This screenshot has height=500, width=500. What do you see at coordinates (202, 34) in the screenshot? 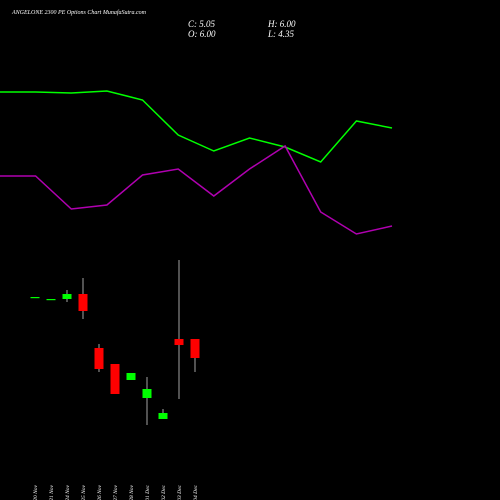
I see `ohlc-info: O: 6.00` at bounding box center [202, 34].